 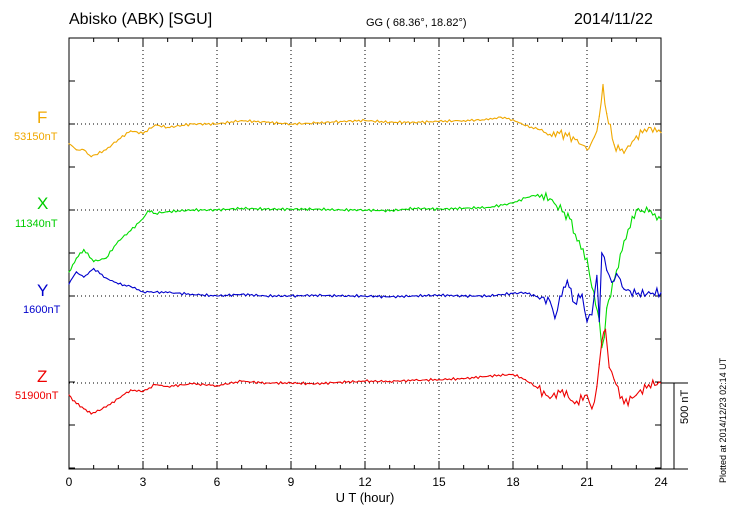 I want to click on baseline-label-y: 1600nT, so click(x=42, y=310).